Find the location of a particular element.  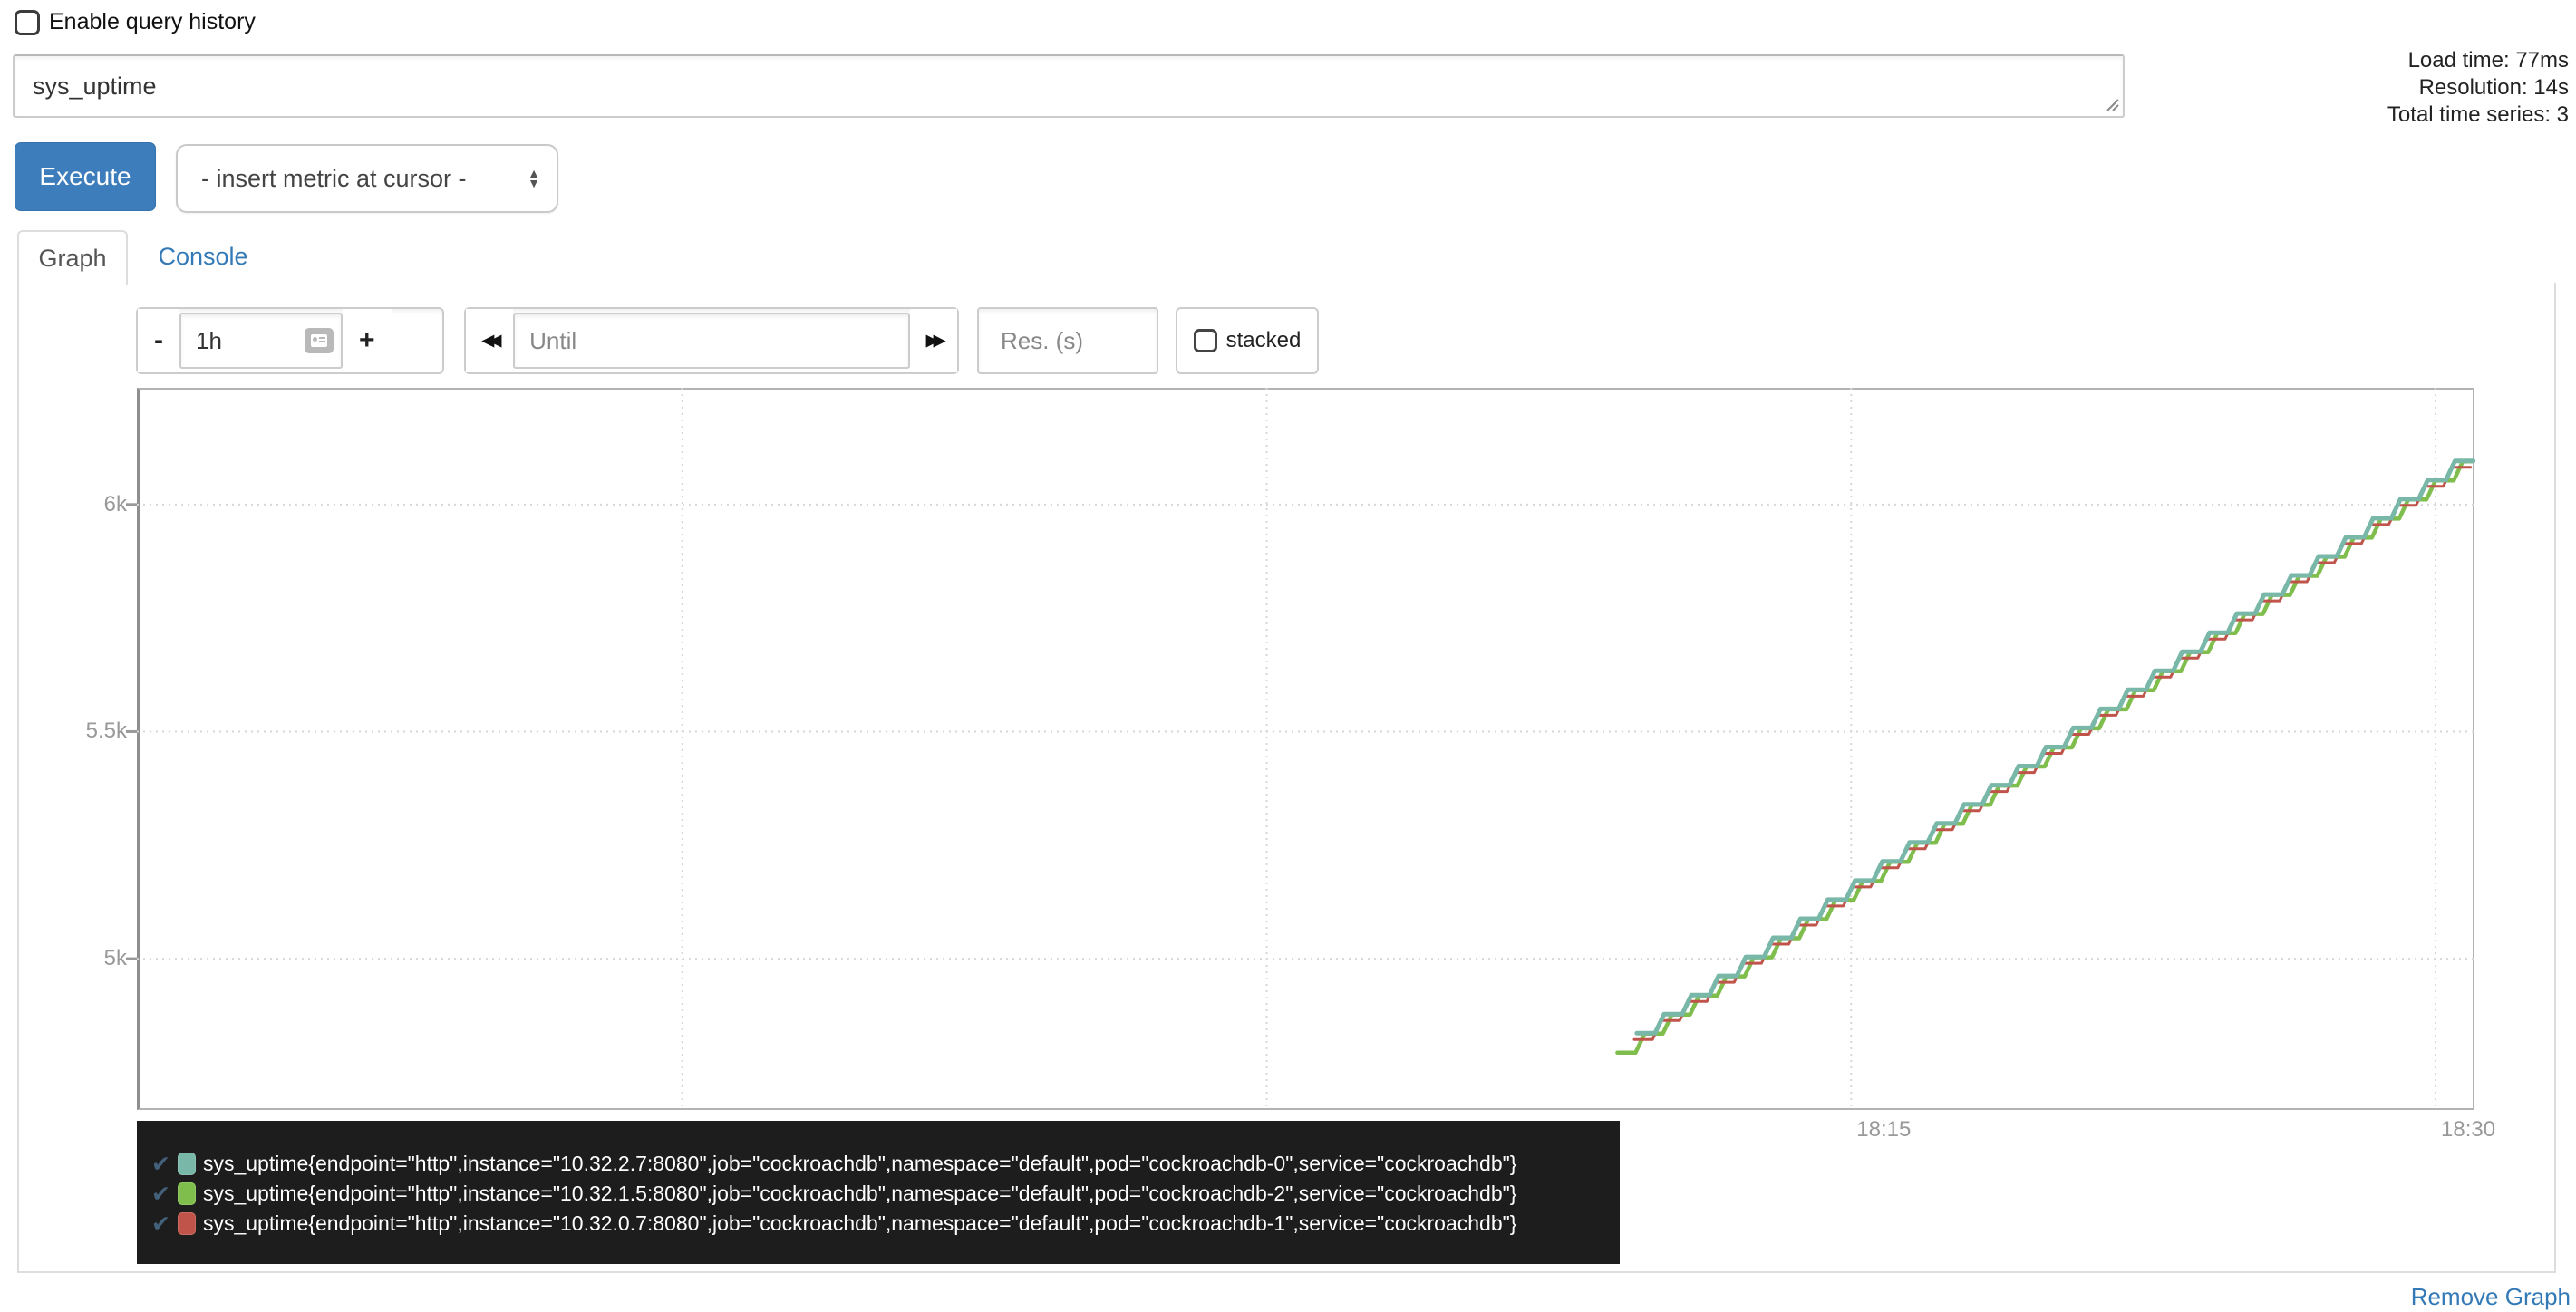

range-input-group: - + is located at coordinates (290, 340).